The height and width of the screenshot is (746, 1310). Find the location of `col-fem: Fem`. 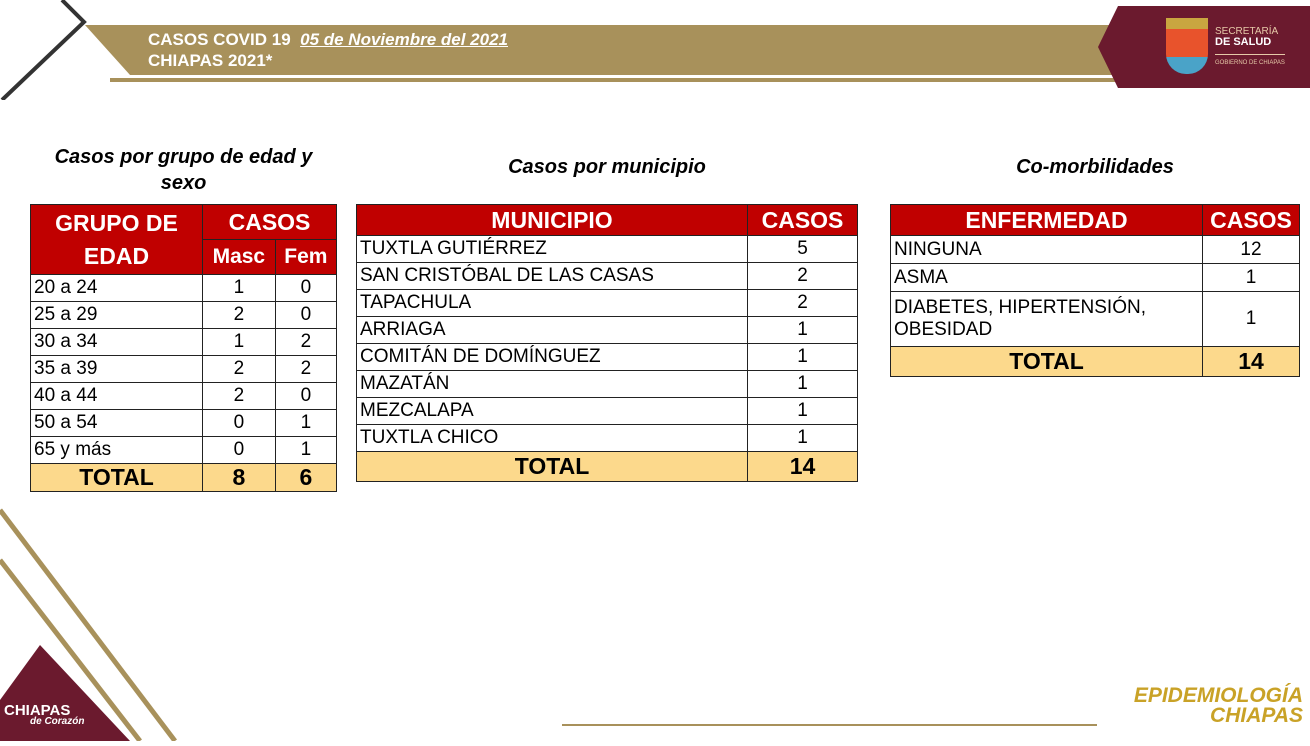

col-fem: Fem is located at coordinates (306, 257).